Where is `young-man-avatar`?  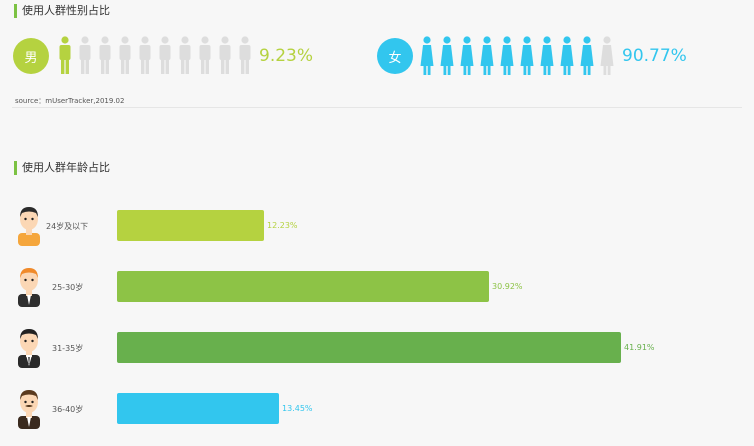
young-man-avatar is located at coordinates (29, 225).